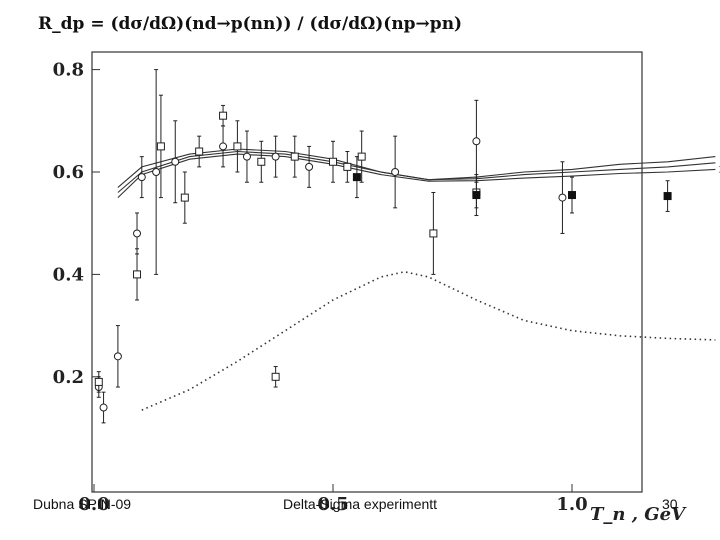 This screenshot has height=540, width=720. What do you see at coordinates (68, 172) in the screenshot?
I see `y-tick-label-2: 0.6` at bounding box center [68, 172].